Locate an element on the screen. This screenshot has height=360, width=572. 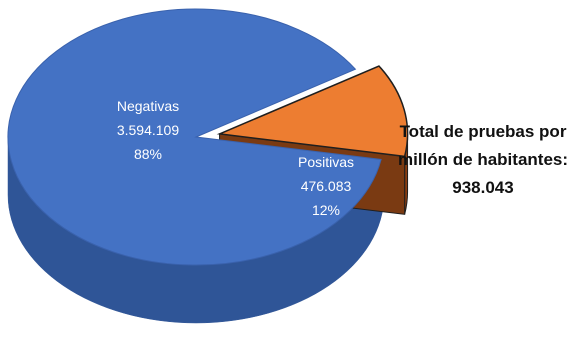
positivas-label-percent: 12% is located at coordinates (326, 210).